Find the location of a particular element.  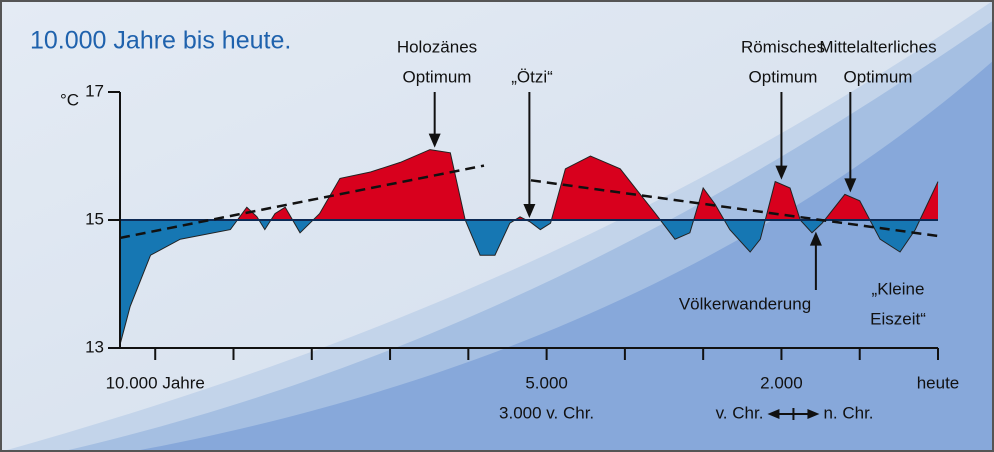

annotation-text: Holozänes is located at coordinates (437, 46).